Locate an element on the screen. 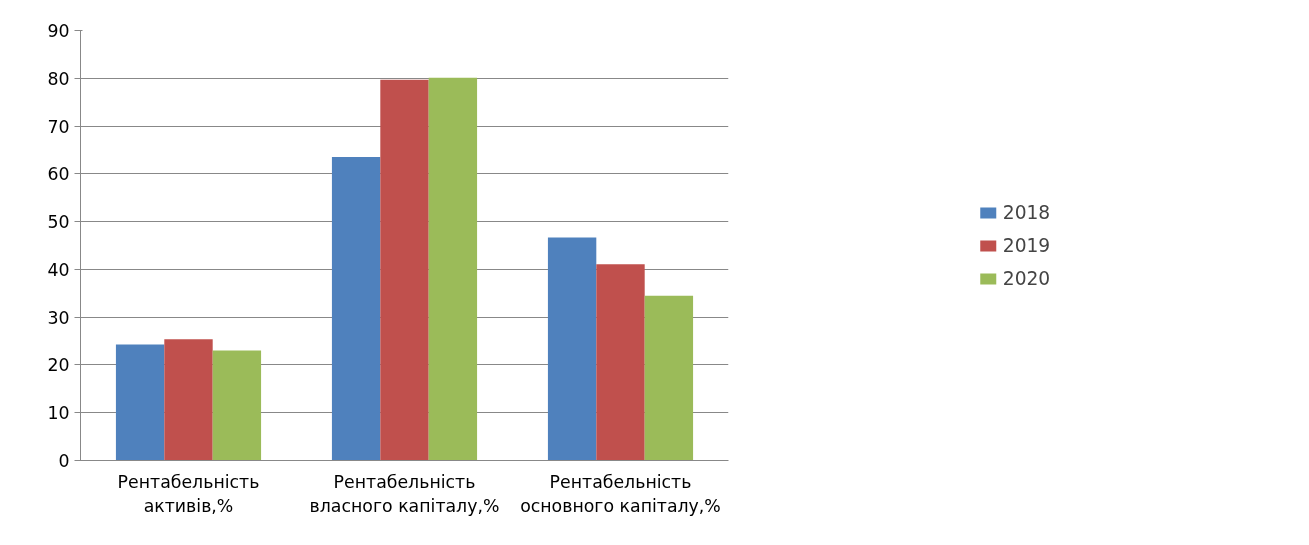 The height and width of the screenshot is (545, 1309). y-tick-label: 30 is located at coordinates (58, 317).